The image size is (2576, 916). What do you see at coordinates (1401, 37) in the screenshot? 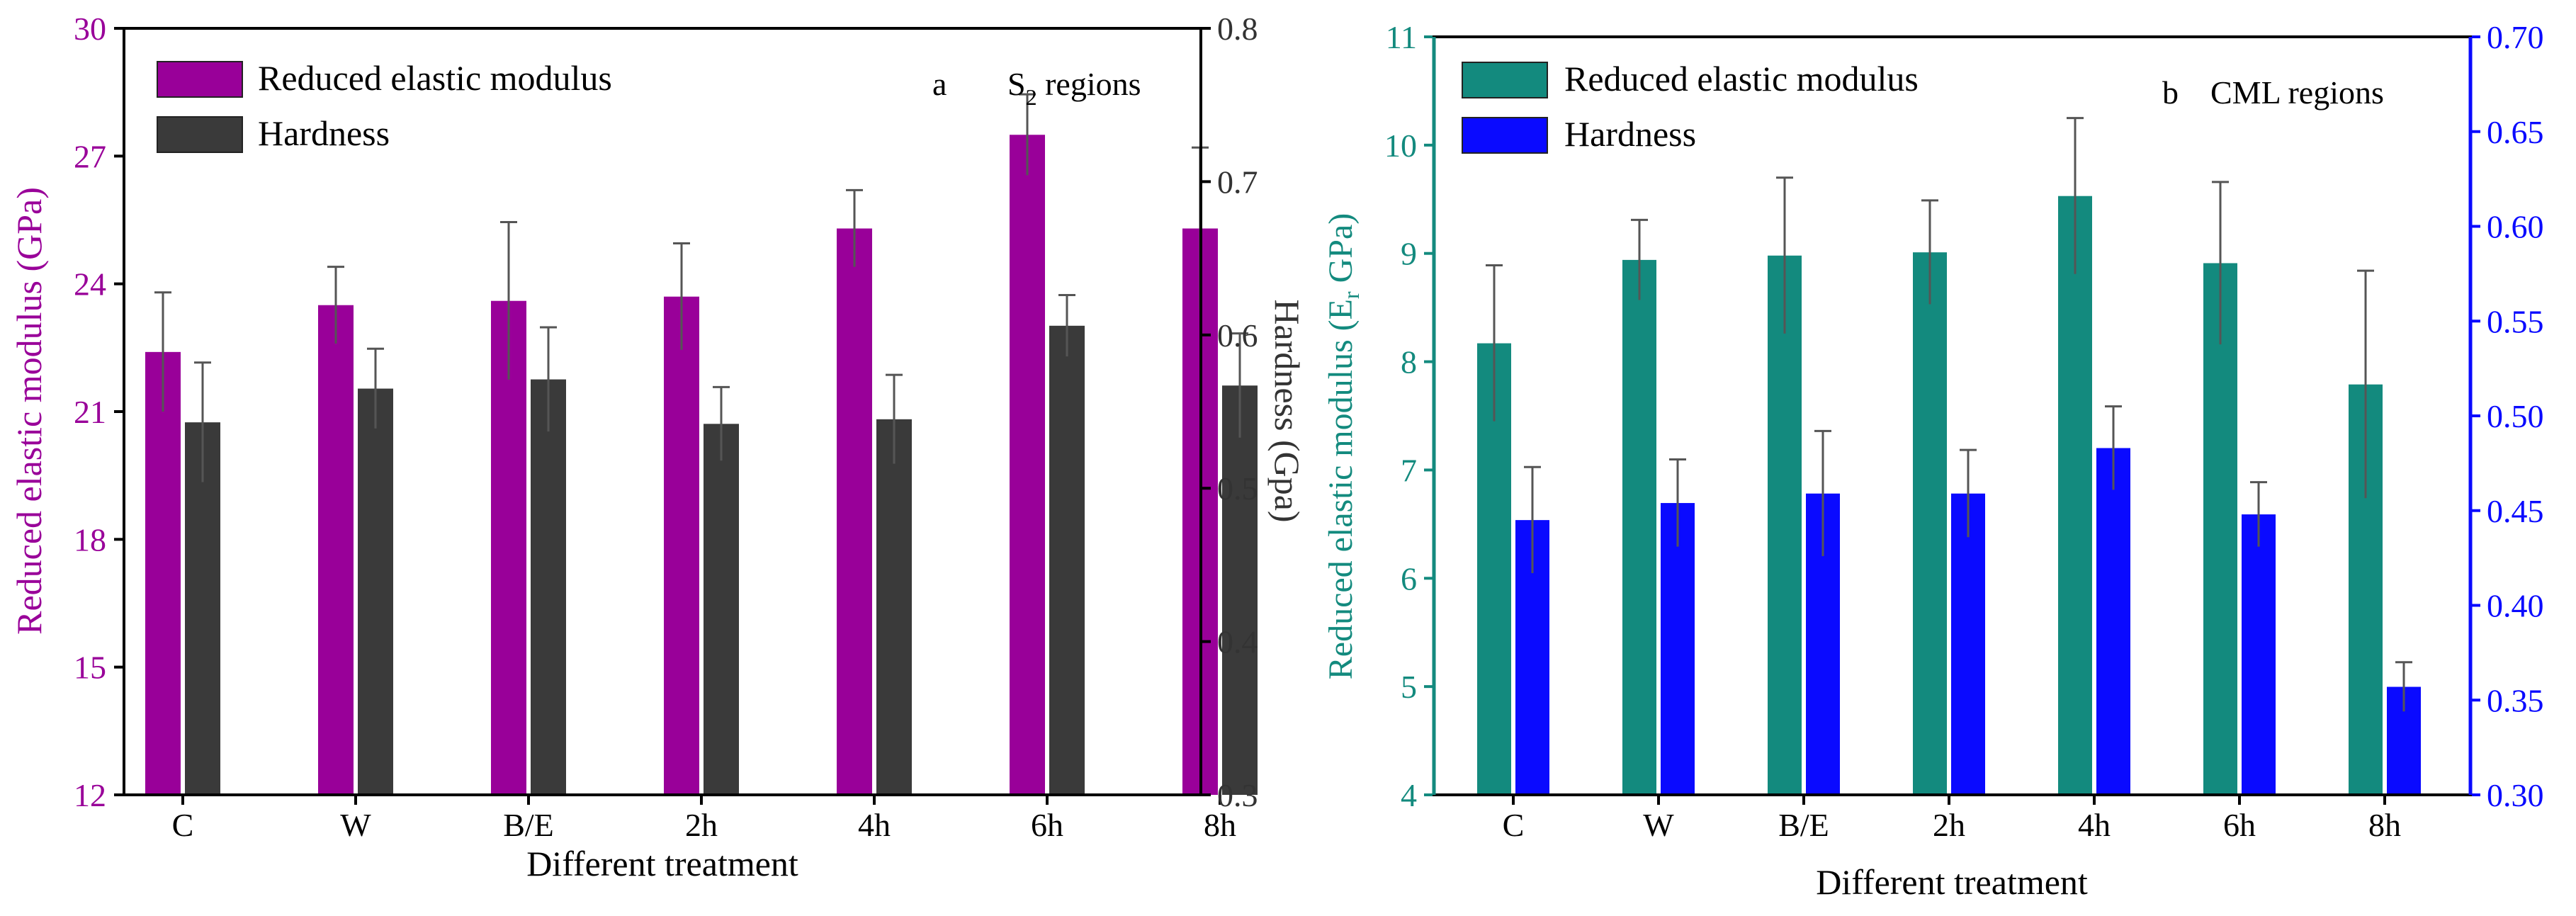
I see `y-left-tick-label: 11` at bounding box center [1401, 37].